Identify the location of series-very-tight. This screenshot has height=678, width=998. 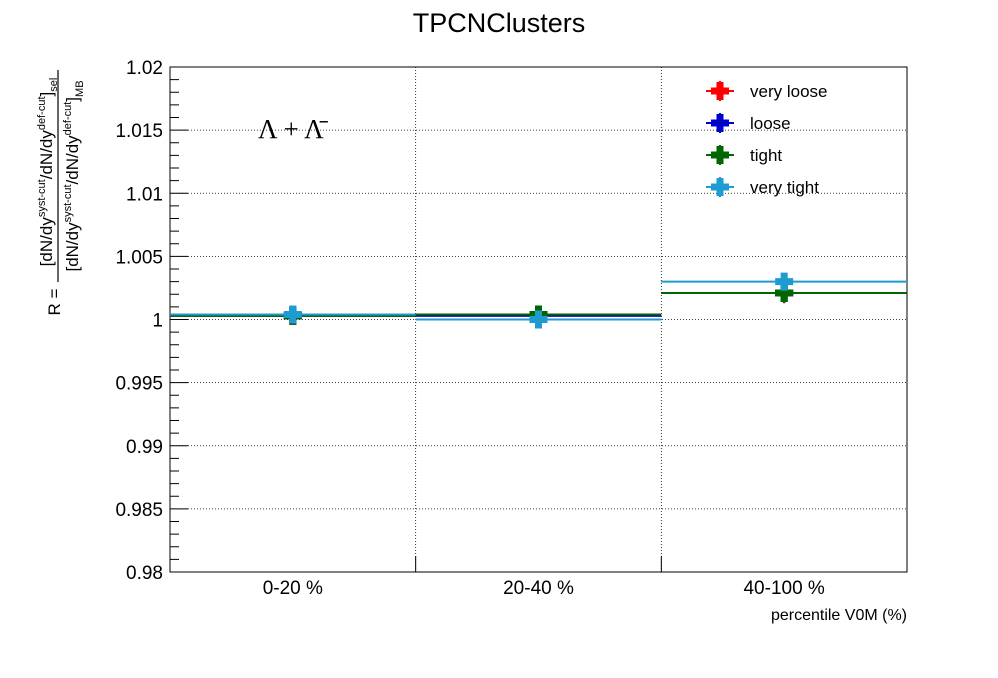
(538, 300).